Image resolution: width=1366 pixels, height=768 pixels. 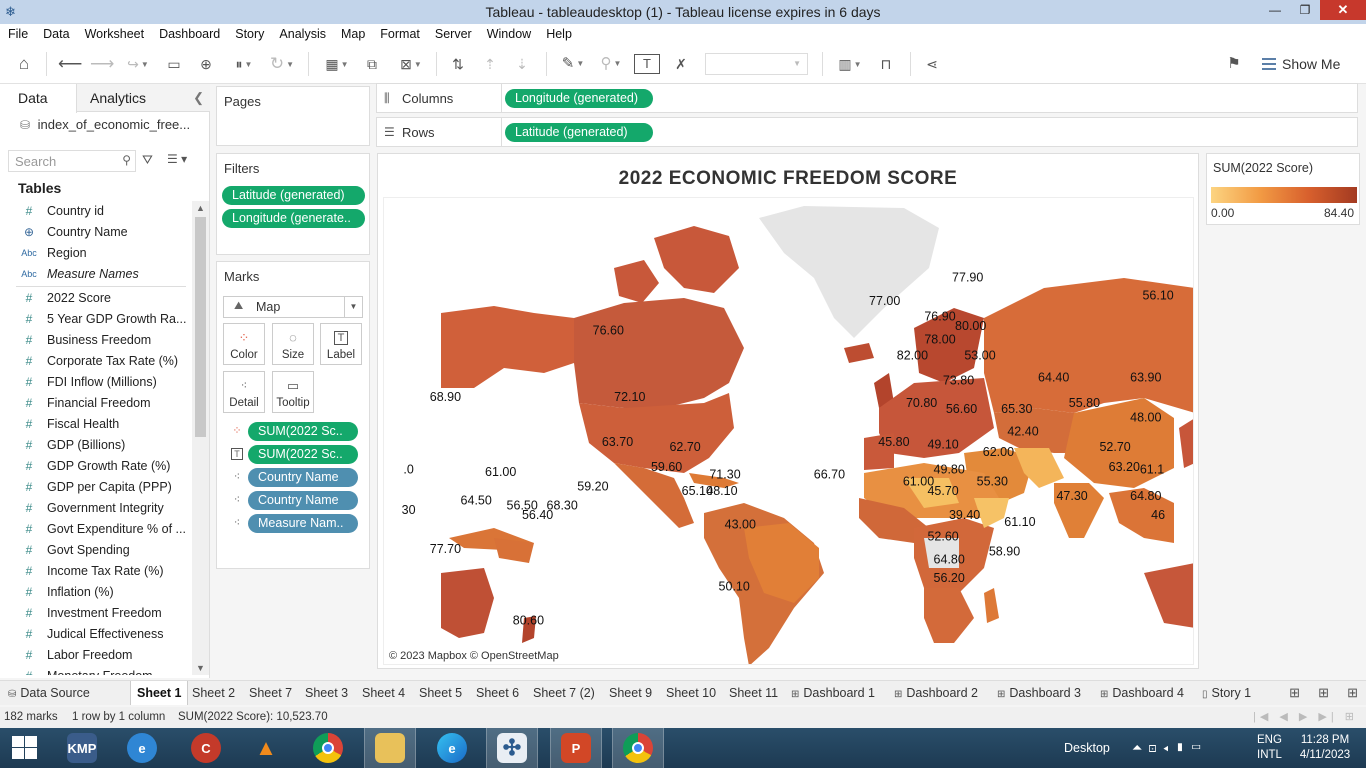 What do you see at coordinates (293, 195) in the screenshot?
I see `filter-pill-latitude: Latitude (generated)` at bounding box center [293, 195].